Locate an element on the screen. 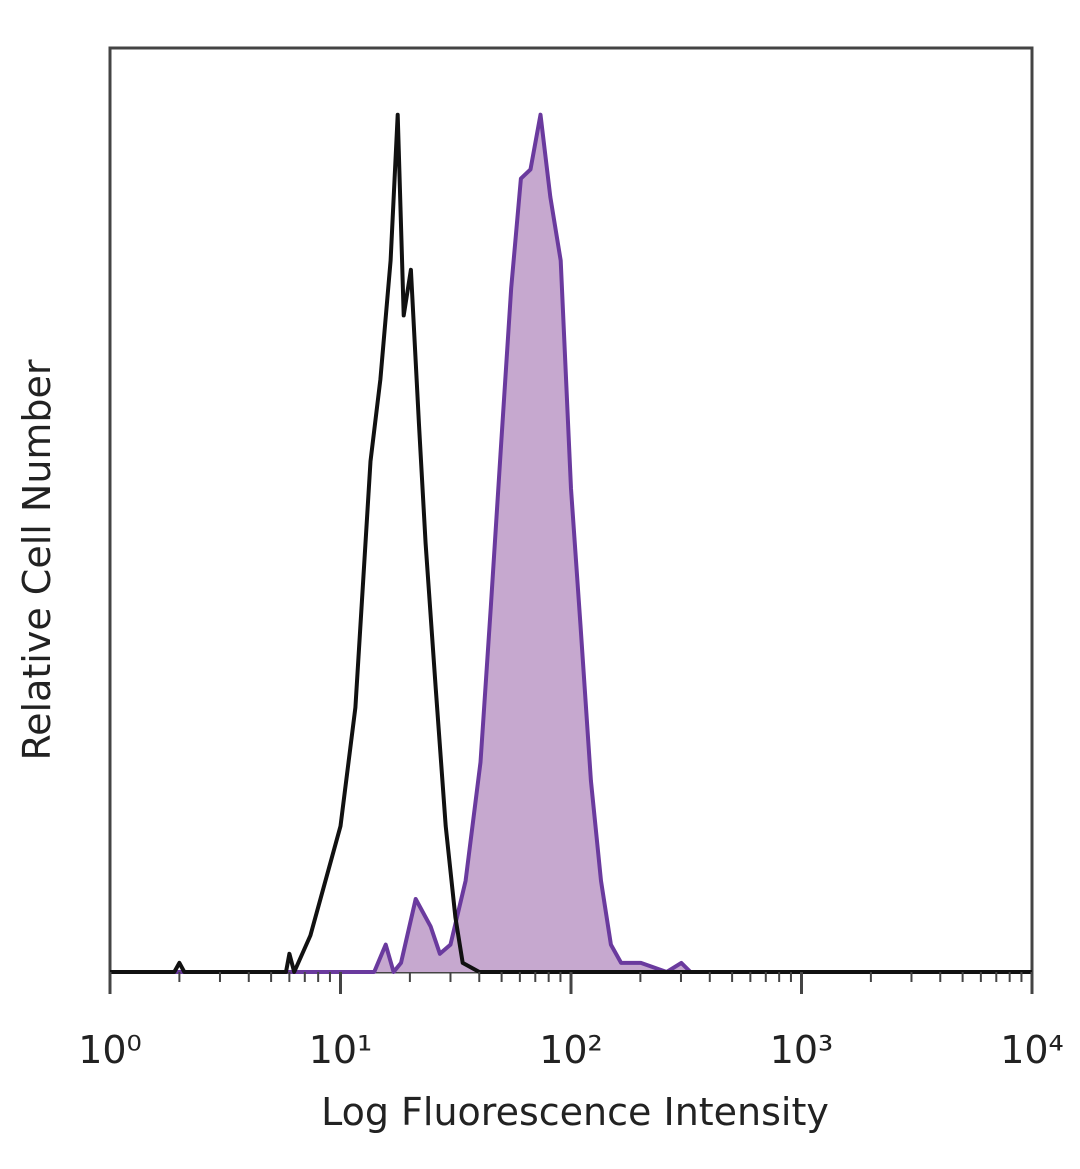 The height and width of the screenshot is (1169, 1080). y-axis-label: Relative Cell Number is located at coordinates (37, 559).